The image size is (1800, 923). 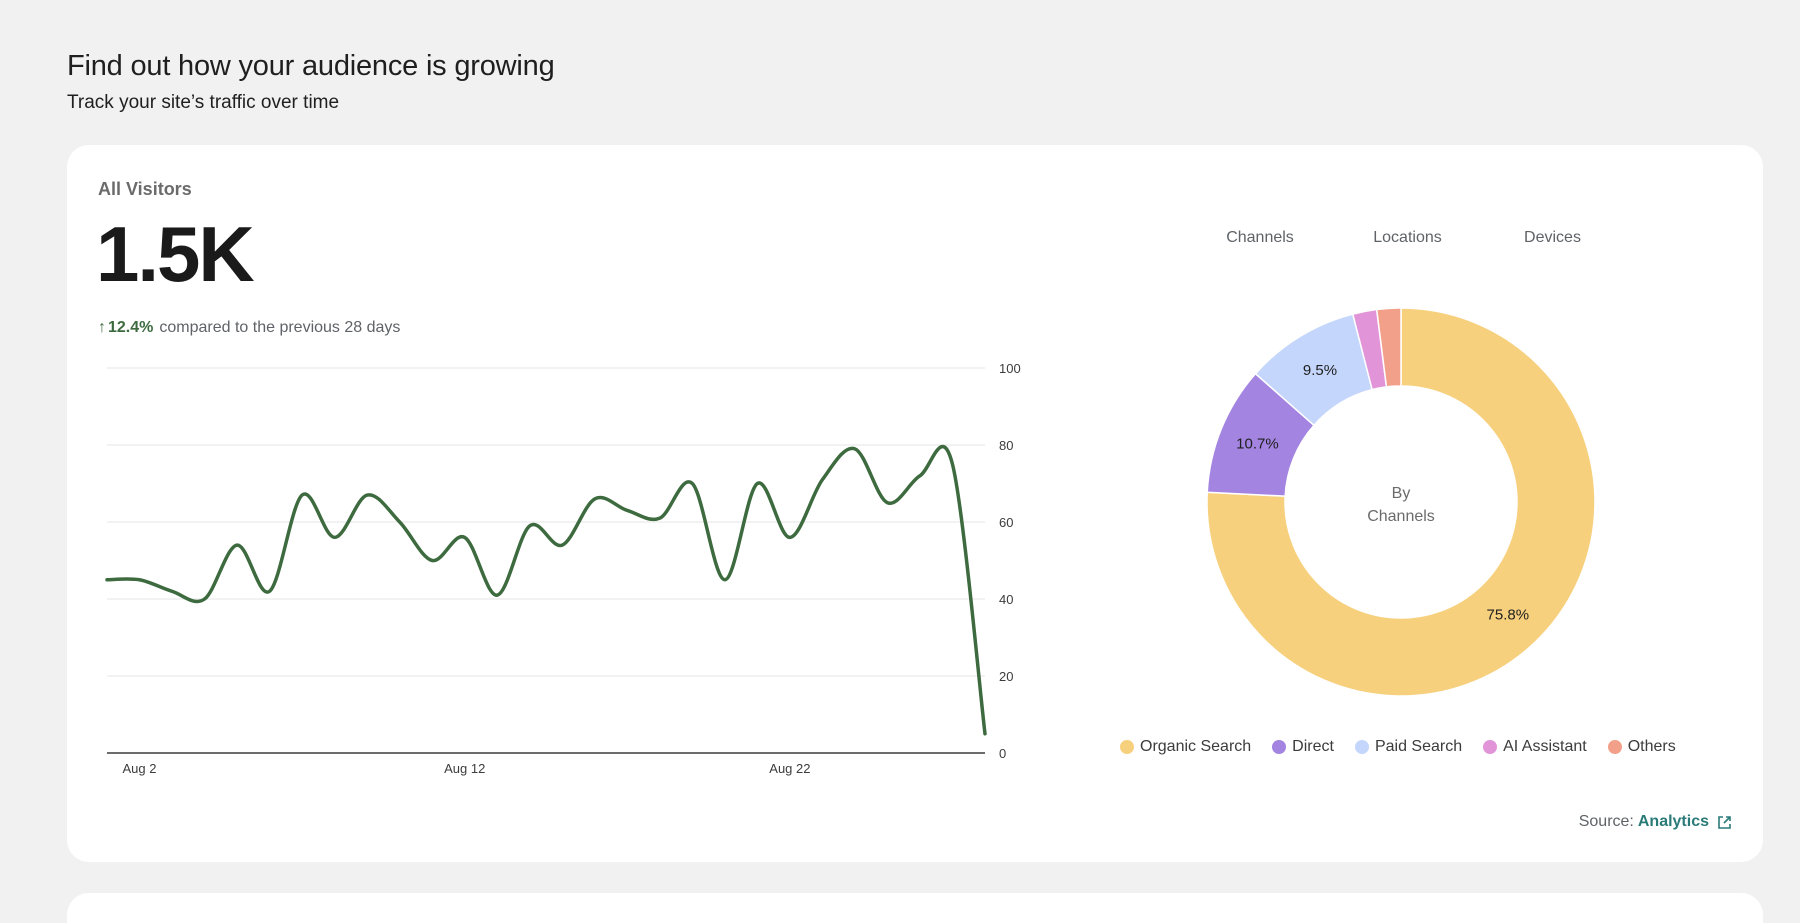 What do you see at coordinates (1002, 753) in the screenshot?
I see `y-tick-label: 0` at bounding box center [1002, 753].